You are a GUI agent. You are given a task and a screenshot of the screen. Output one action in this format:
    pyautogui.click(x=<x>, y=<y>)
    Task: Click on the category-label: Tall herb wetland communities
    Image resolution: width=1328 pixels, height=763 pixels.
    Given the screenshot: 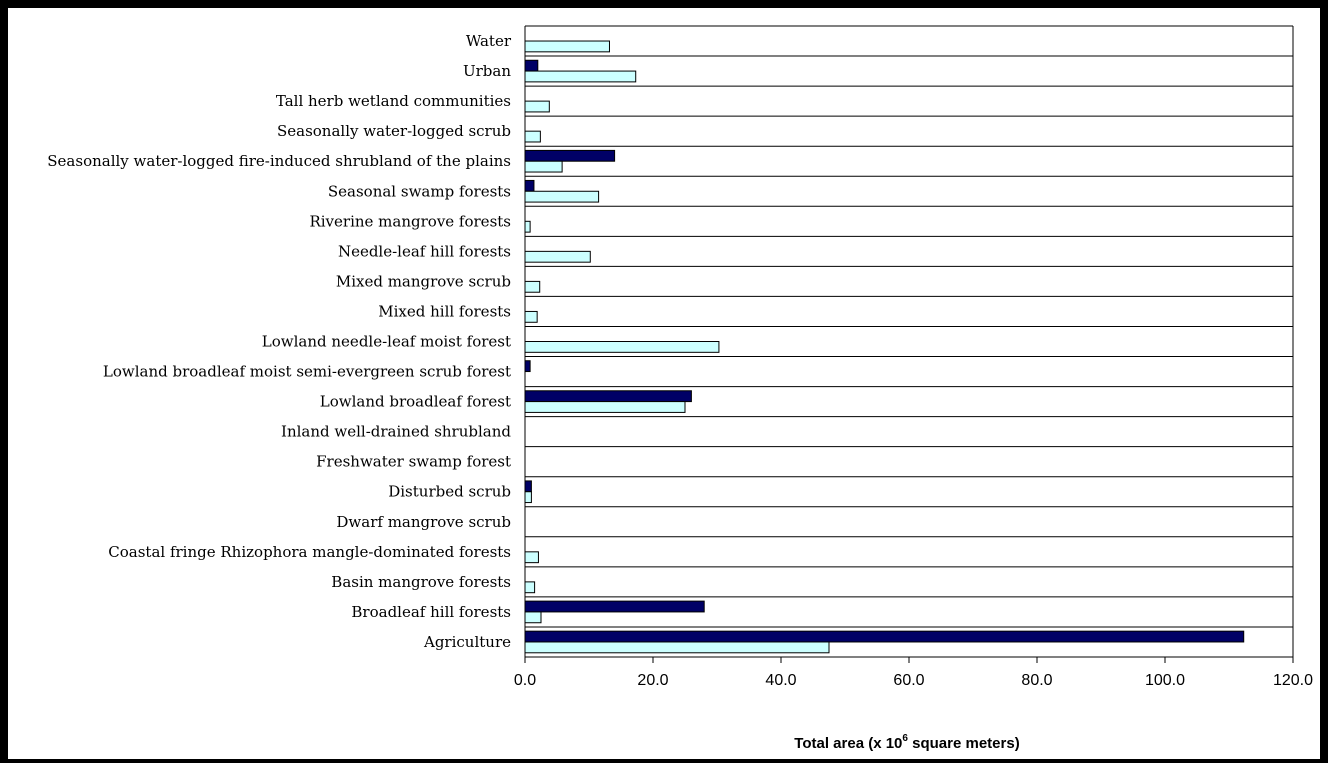 What is the action you would take?
    pyautogui.click(x=393, y=101)
    